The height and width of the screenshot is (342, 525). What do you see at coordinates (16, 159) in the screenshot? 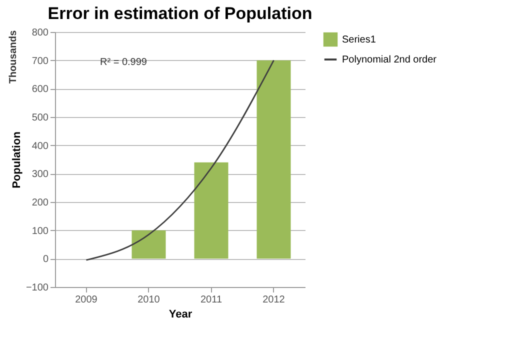
I see `y-axis-title: Population` at bounding box center [16, 159].